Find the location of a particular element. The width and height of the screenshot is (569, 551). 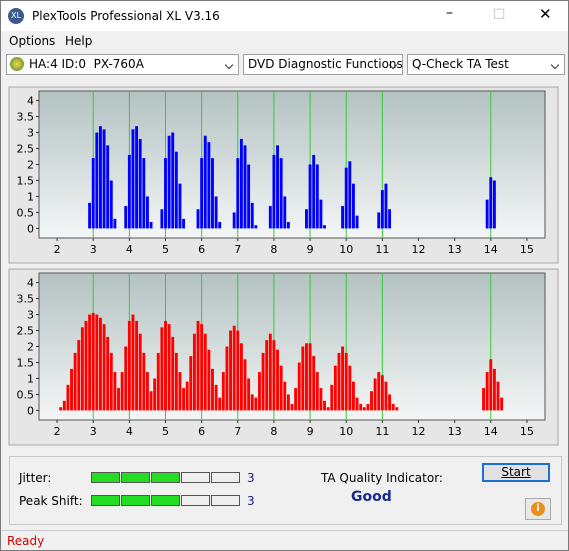

y-tick-label: 4 is located at coordinates (30, 283).